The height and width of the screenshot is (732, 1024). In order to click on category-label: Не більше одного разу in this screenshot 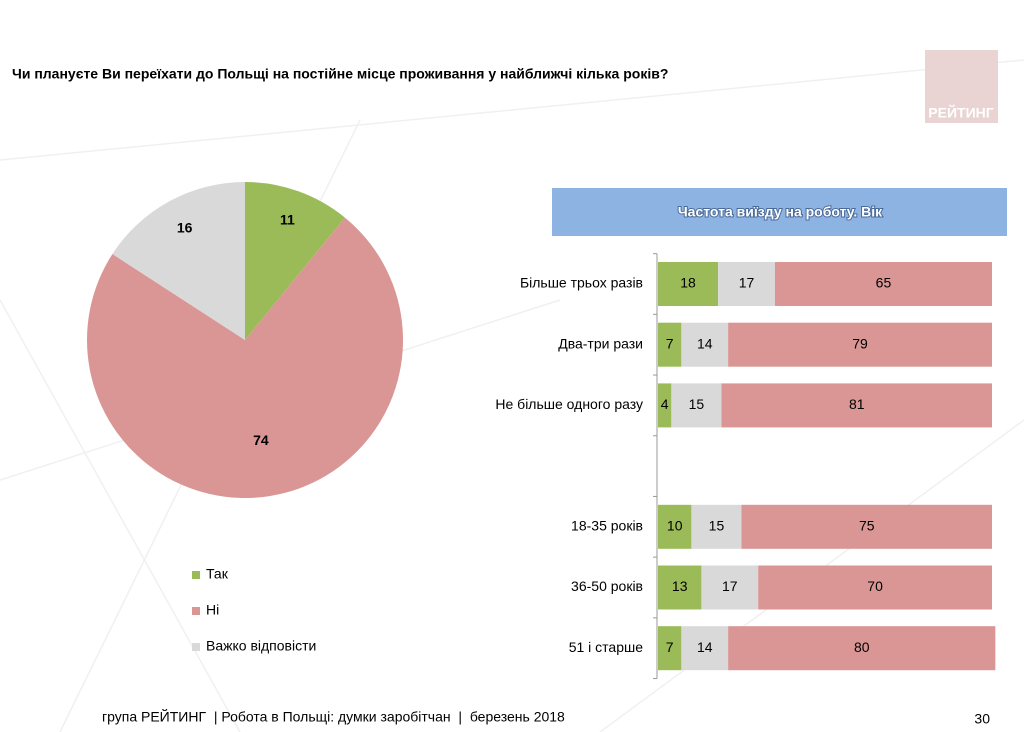, I will do `click(569, 404)`.